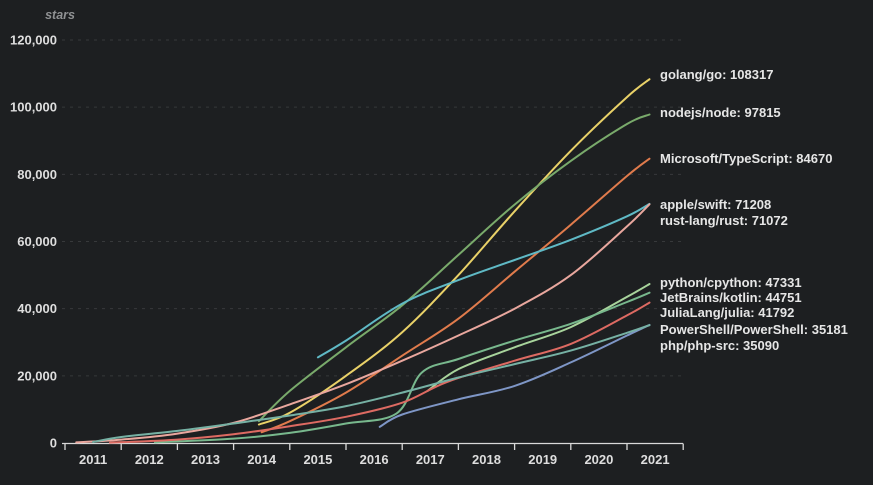 This screenshot has height=485, width=873. What do you see at coordinates (33, 107) in the screenshot?
I see `y-tick-label: 100,000` at bounding box center [33, 107].